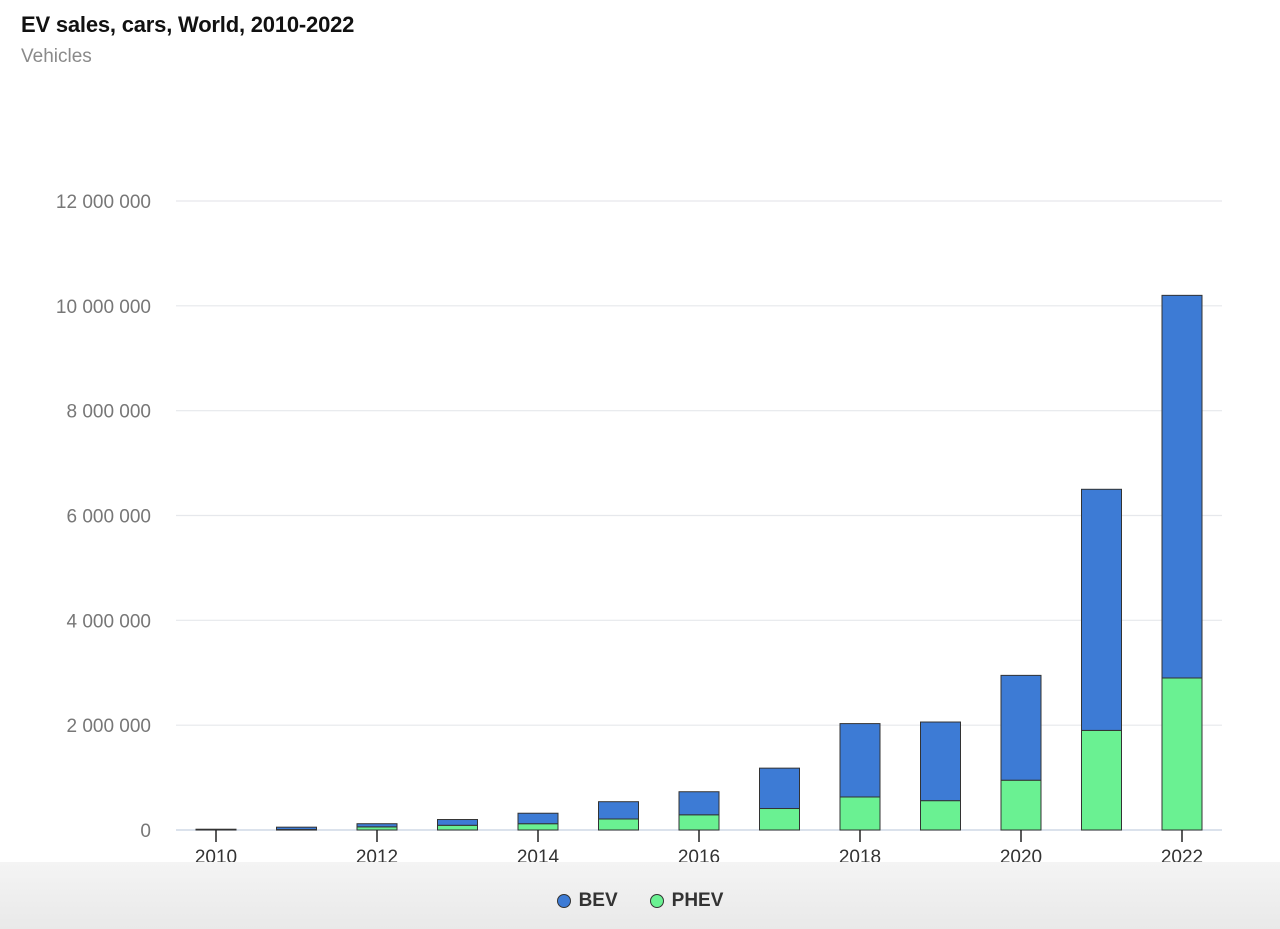 This screenshot has width=1280, height=929. What do you see at coordinates (697, 900) in the screenshot?
I see `legend-label-phev: PHEV` at bounding box center [697, 900].